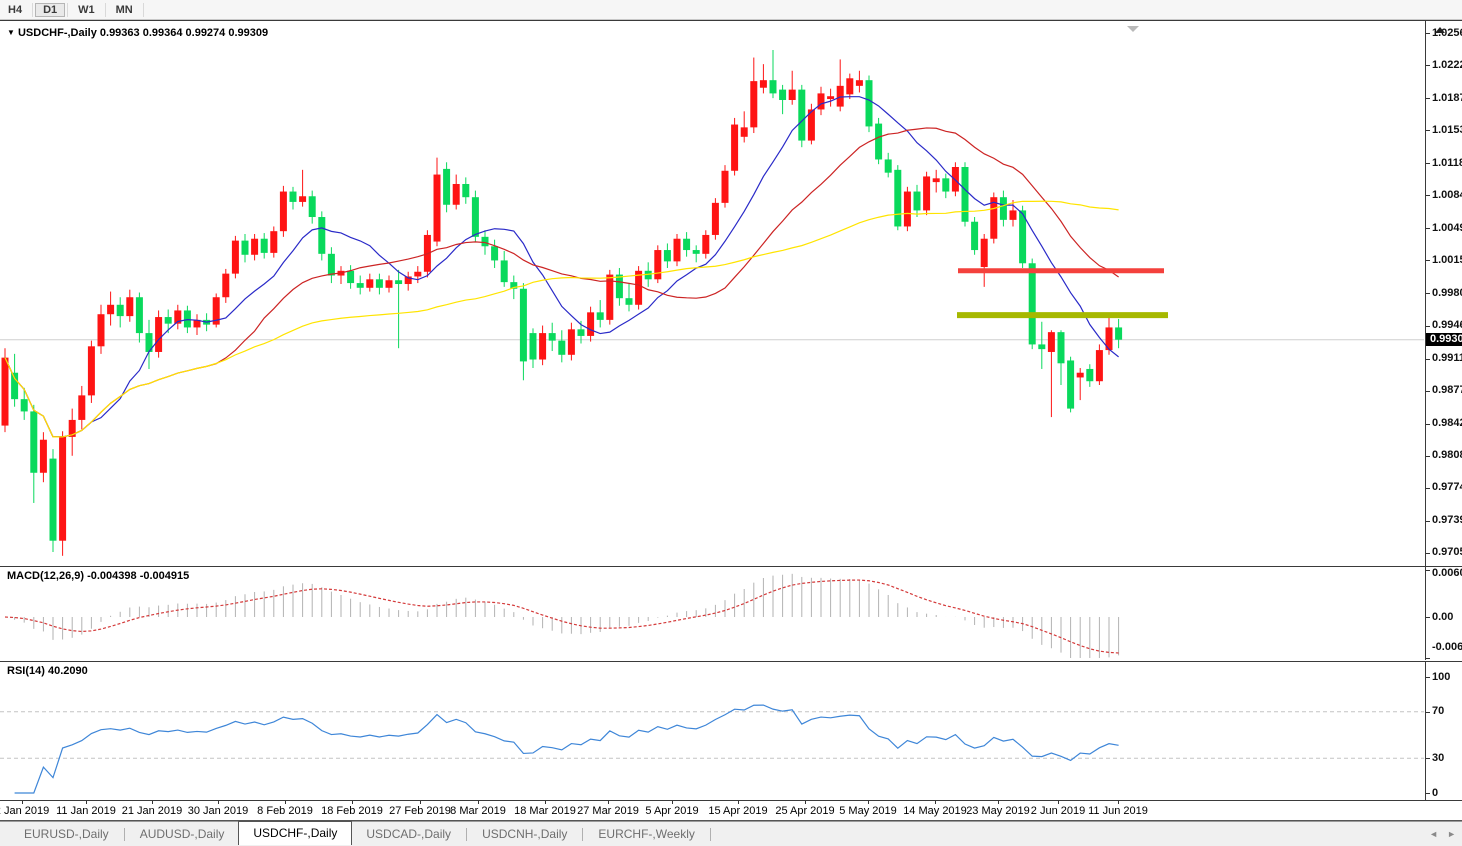 The height and width of the screenshot is (846, 1462). Describe the element at coordinates (285, 811) in the screenshot. I see `date-tick-label: 8 Feb 2019` at that location.